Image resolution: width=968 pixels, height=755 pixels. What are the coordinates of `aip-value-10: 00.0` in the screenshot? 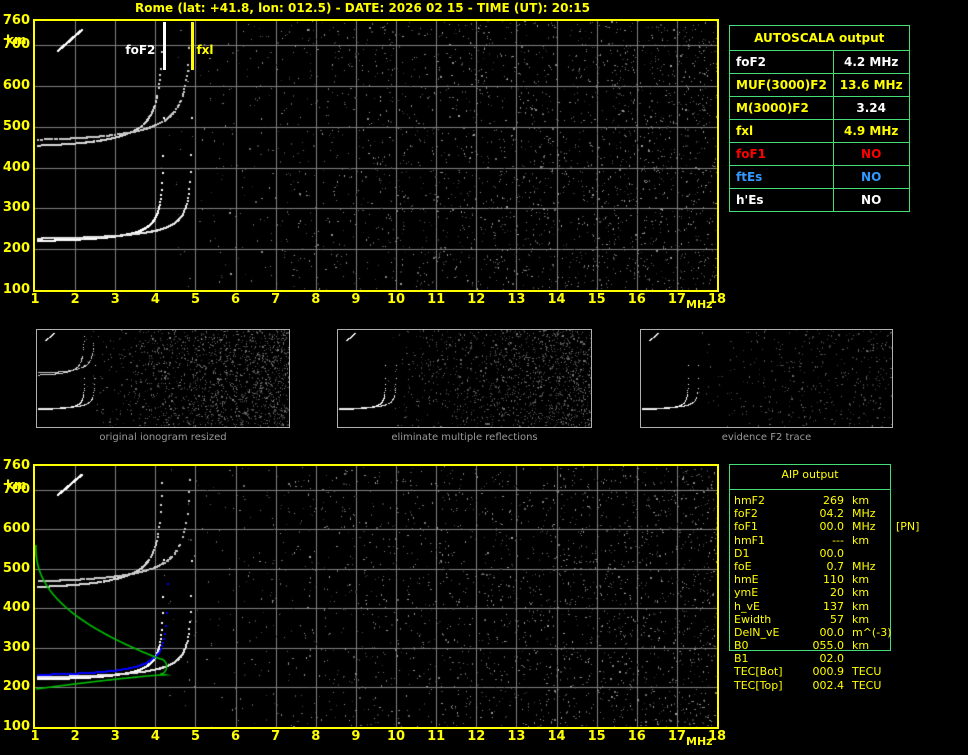 It's located at (832, 632).